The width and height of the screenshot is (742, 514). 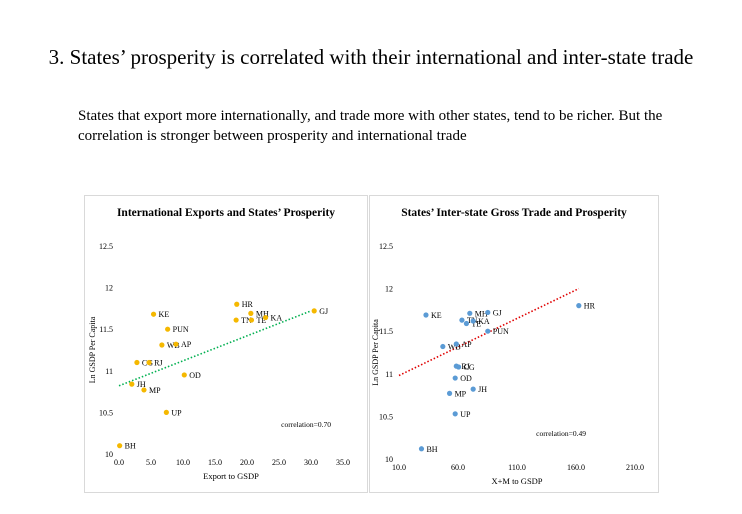 What do you see at coordinates (576, 467) in the screenshot?
I see `x-tick-label: 160.0` at bounding box center [576, 467].